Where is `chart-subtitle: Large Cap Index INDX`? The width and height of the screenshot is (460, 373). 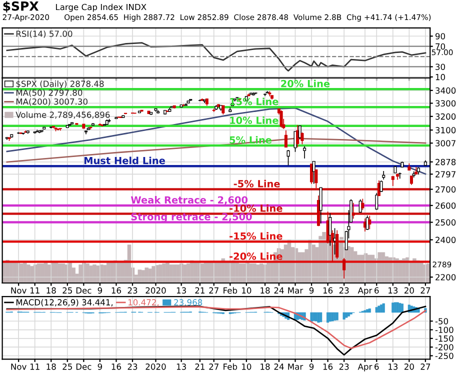 chart-subtitle: Large Cap Index INDX is located at coordinates (101, 8).